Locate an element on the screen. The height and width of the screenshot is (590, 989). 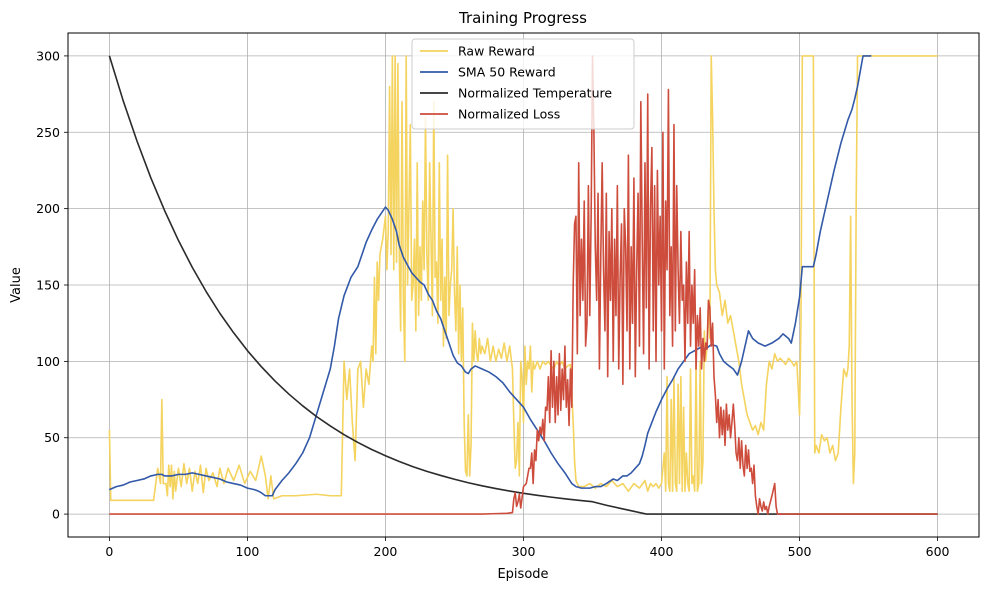
y-tick-label: 250 is located at coordinates (48, 132).